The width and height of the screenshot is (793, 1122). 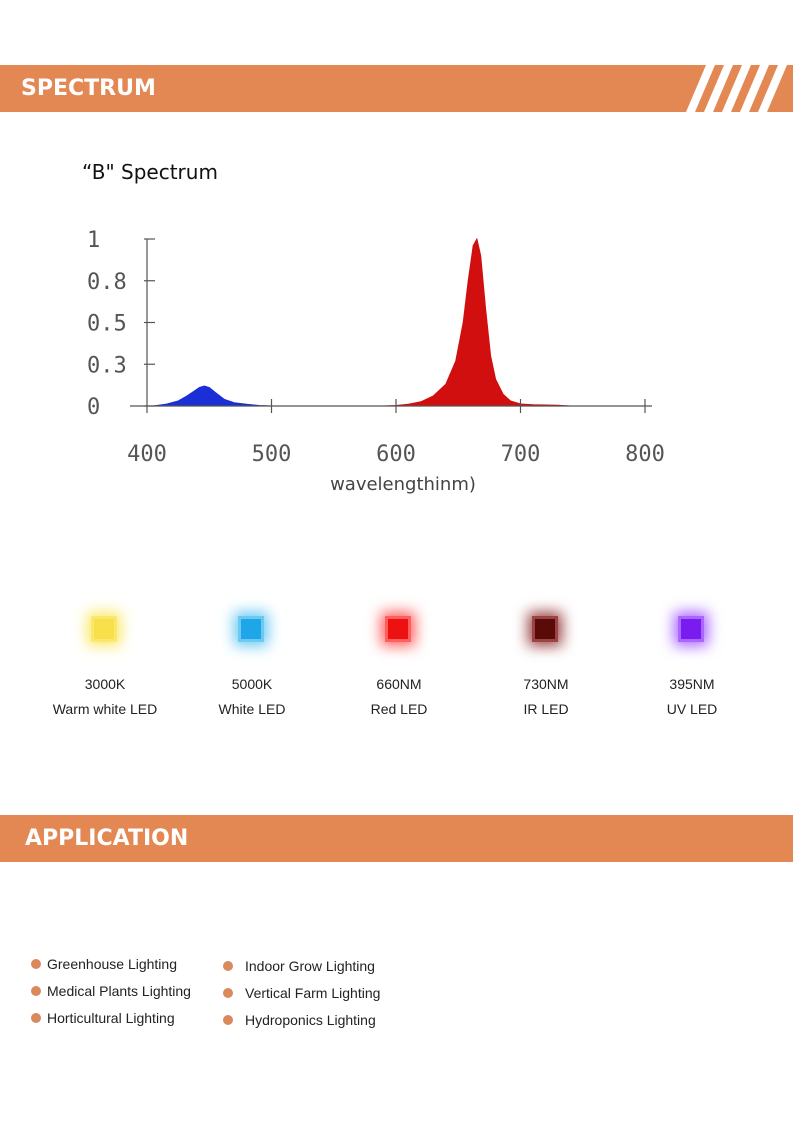 I want to click on application-label: Indoor Grow Lighting, so click(x=310, y=965).